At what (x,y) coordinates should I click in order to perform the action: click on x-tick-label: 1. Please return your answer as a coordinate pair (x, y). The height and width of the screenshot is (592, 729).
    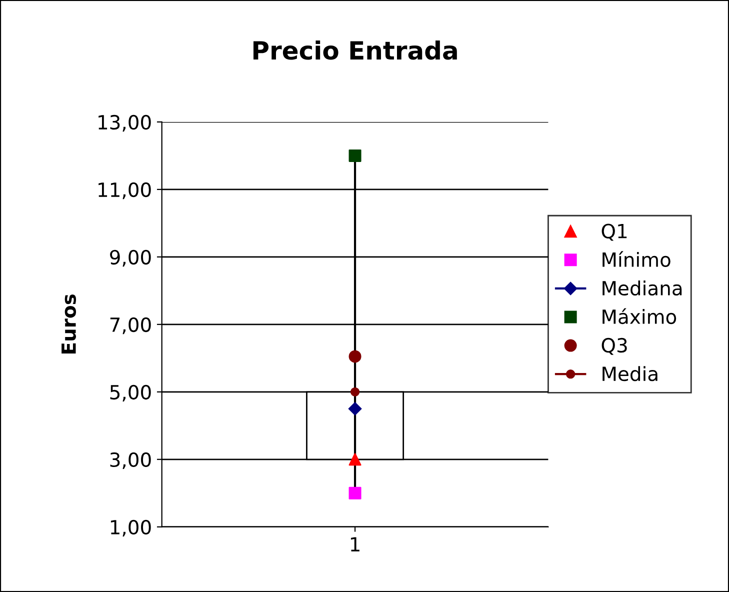
    Looking at the image, I should click on (355, 544).